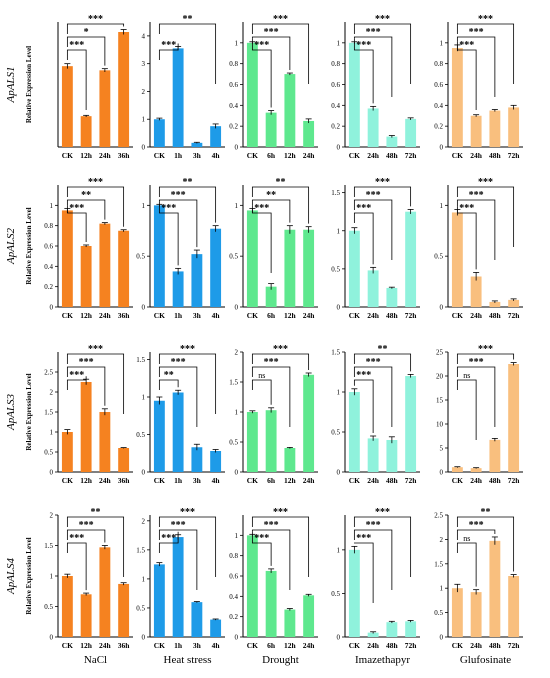 The height and width of the screenshot is (678, 550). I want to click on category-label: 6h, so click(271, 155).